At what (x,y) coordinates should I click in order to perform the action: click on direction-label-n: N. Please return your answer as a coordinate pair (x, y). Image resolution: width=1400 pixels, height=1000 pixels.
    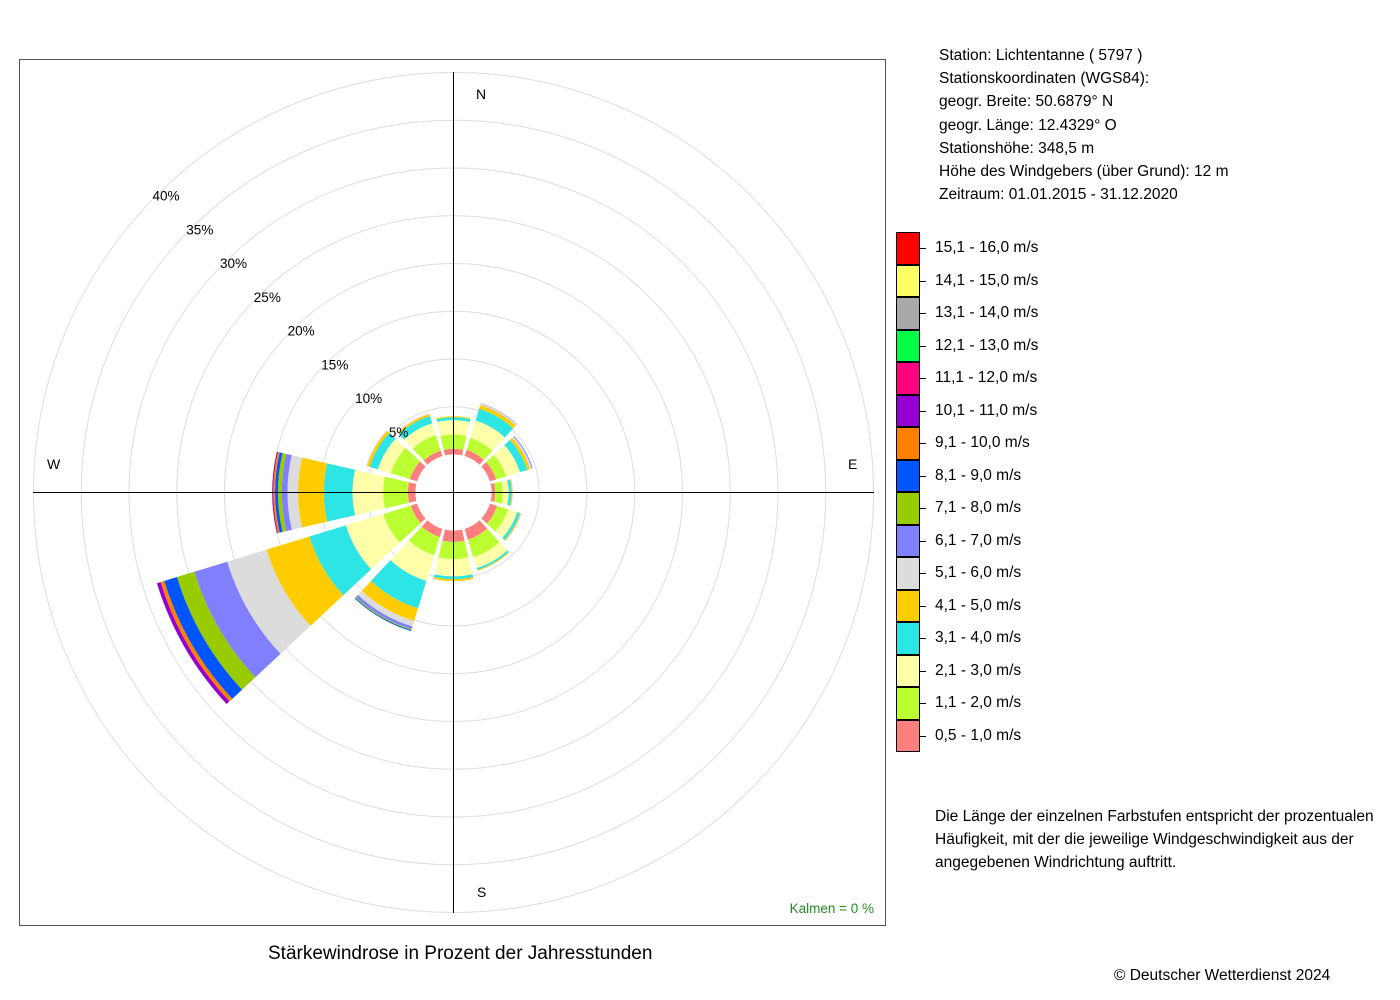
    Looking at the image, I should click on (481, 94).